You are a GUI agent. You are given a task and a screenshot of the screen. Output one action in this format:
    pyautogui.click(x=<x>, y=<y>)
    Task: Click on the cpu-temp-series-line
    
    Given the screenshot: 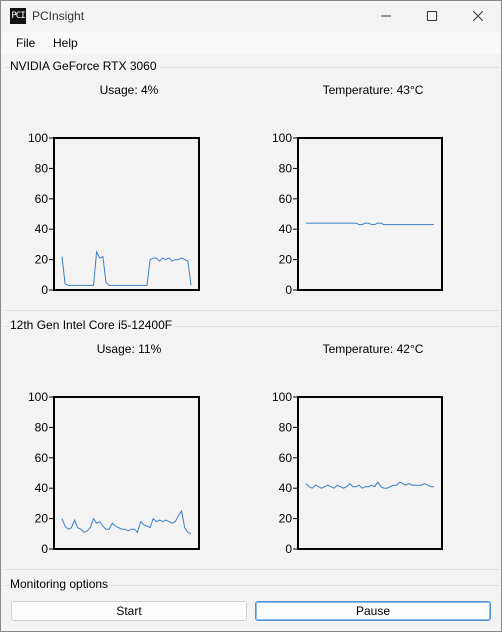 What is the action you would take?
    pyautogui.click(x=369, y=485)
    